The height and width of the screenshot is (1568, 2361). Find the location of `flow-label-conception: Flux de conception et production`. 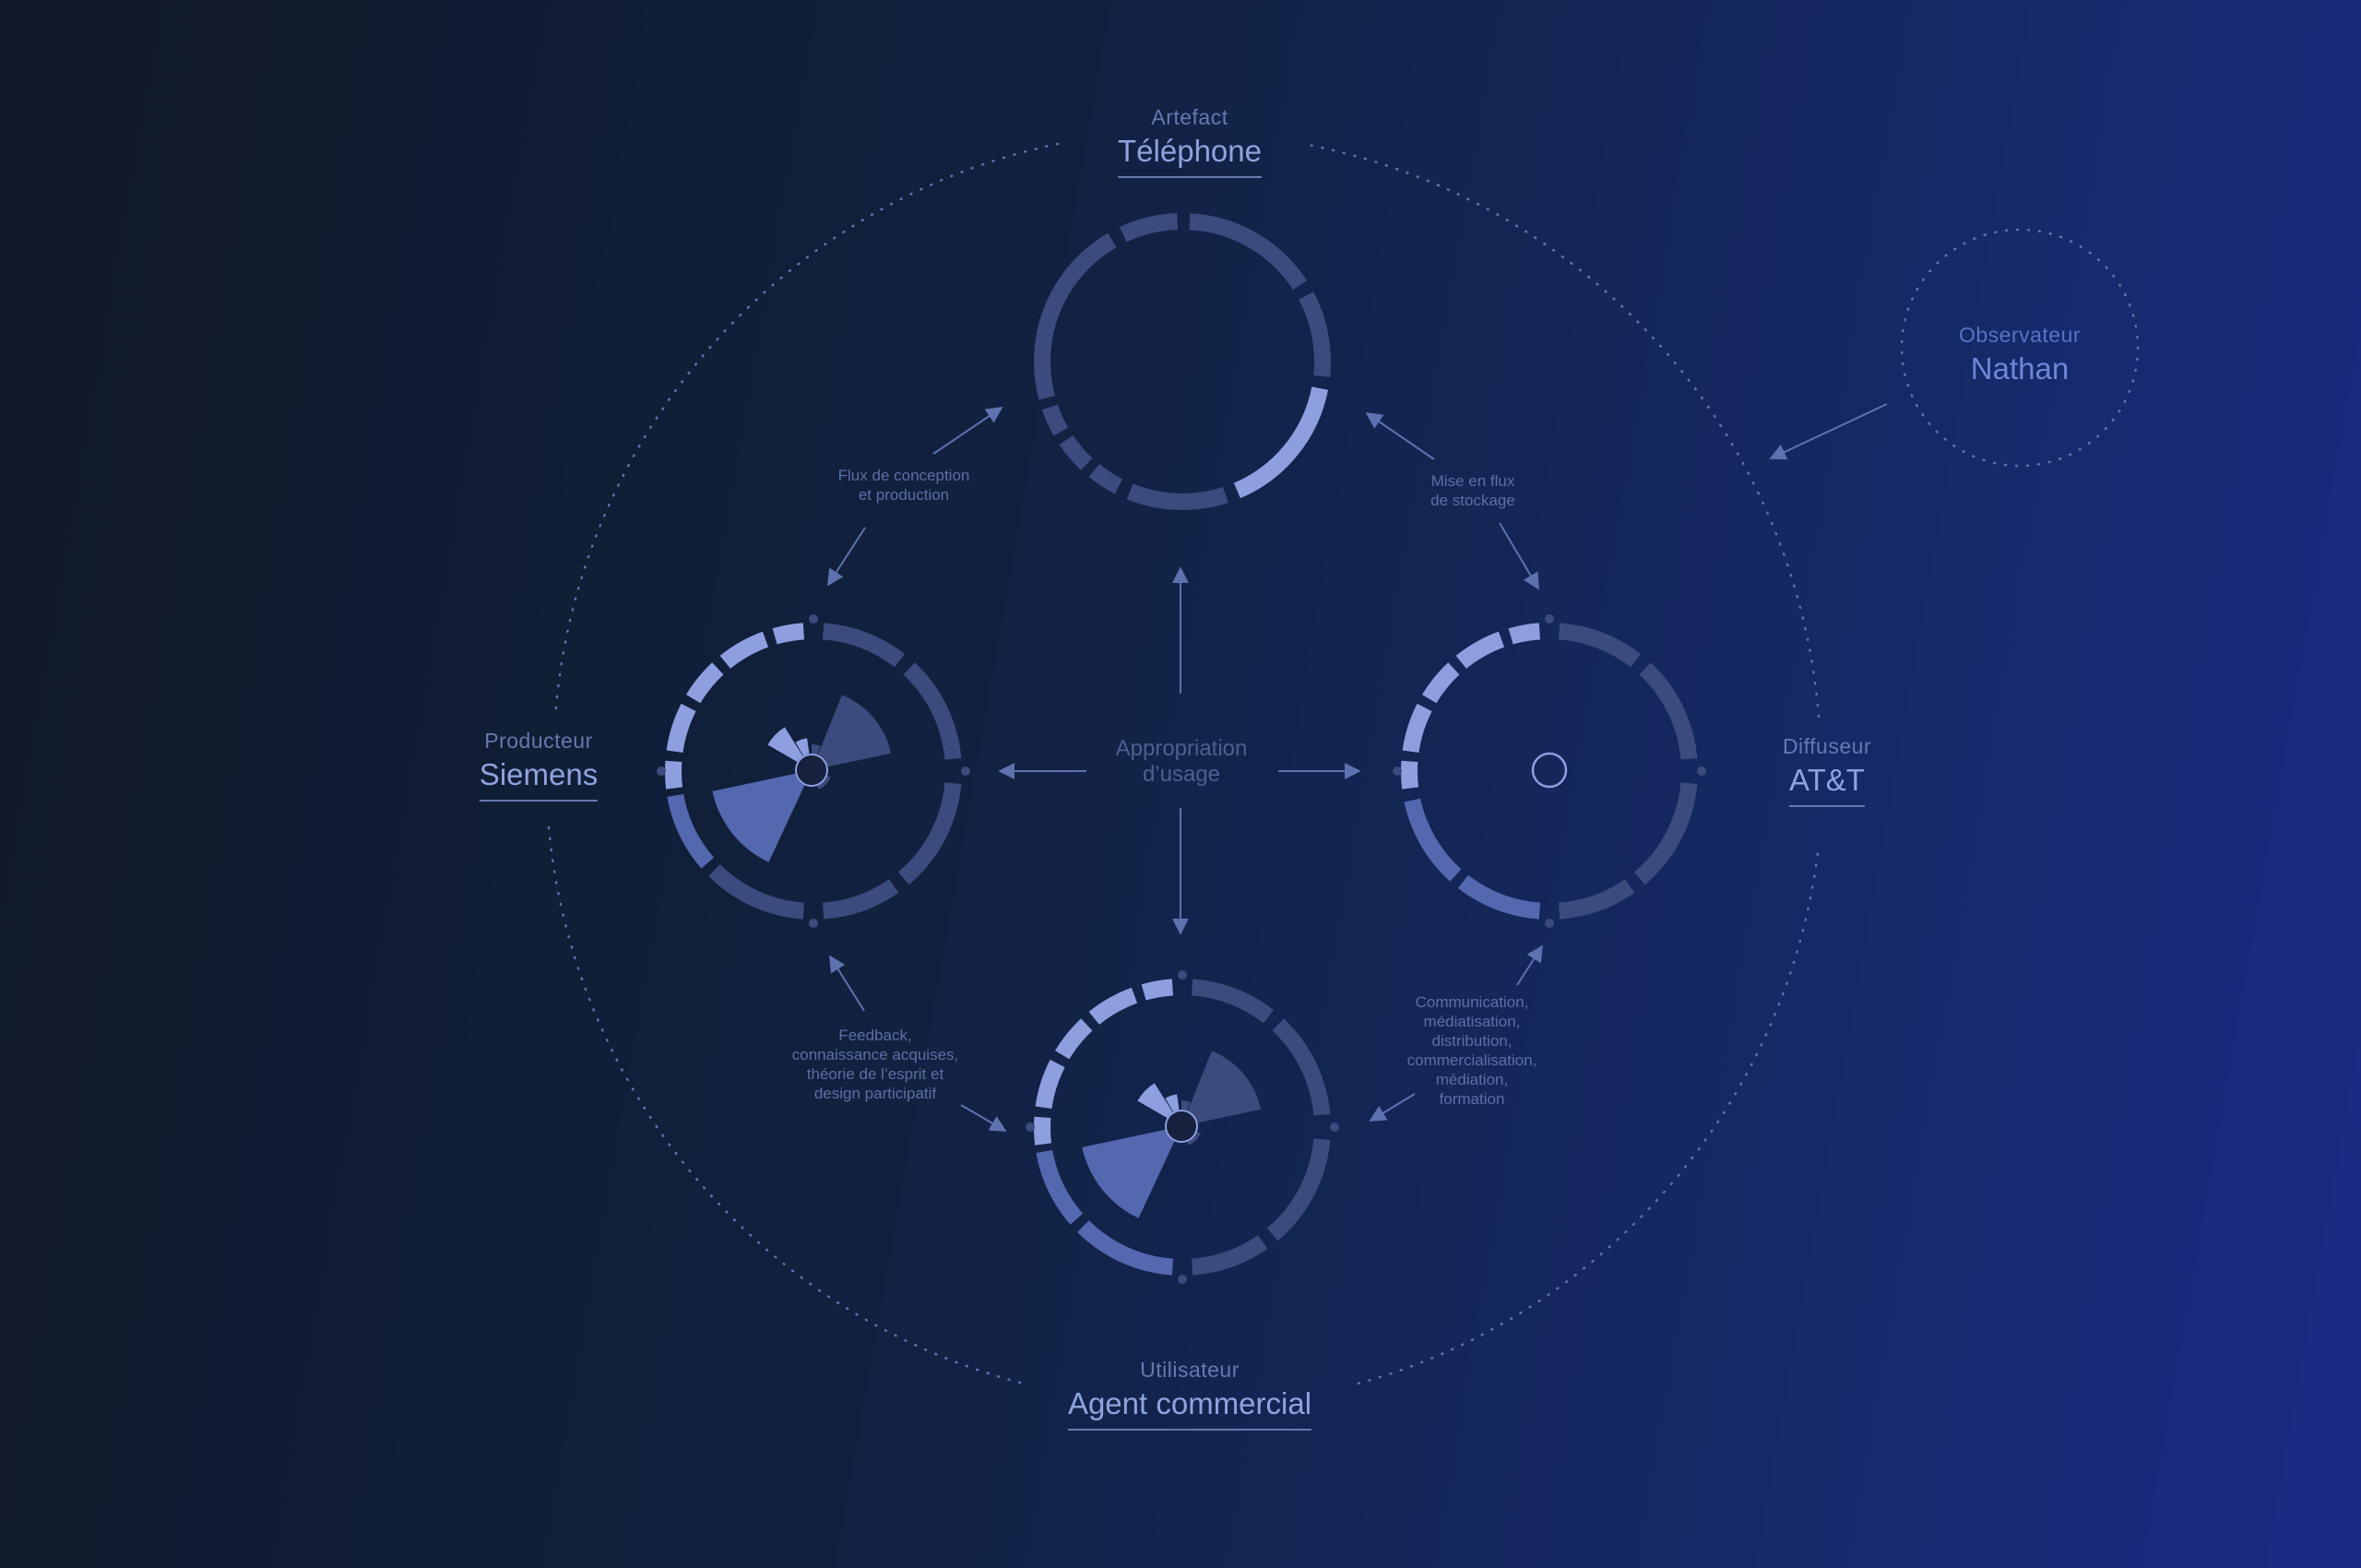

flow-label-conception: Flux de conception et production is located at coordinates (904, 485).